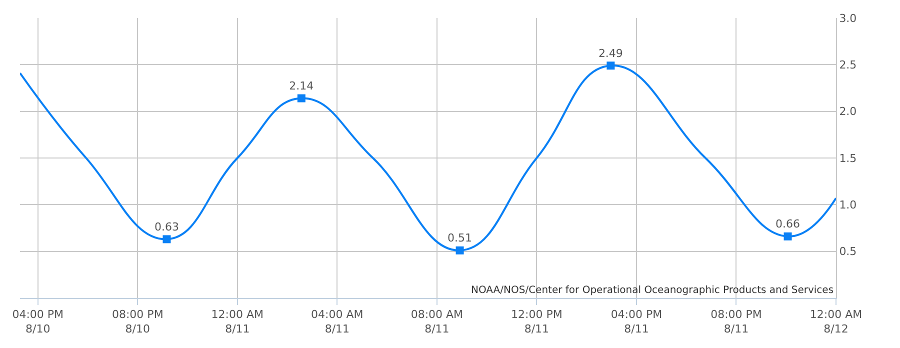 Image resolution: width=900 pixels, height=348 pixels. Describe the element at coordinates (636, 322) in the screenshot. I see `x-tick-label: 04:00 PM 8/11` at that location.